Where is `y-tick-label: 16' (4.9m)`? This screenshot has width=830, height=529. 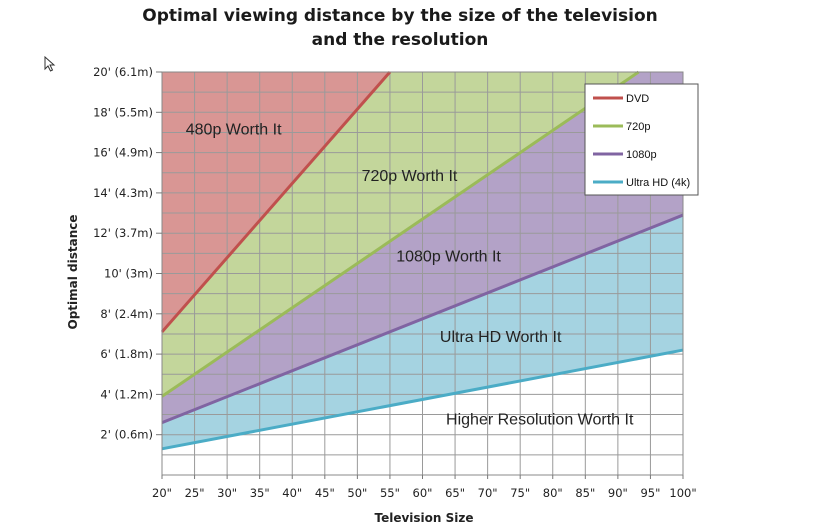
y-tick-label: 16' (4.9m) is located at coordinates (123, 153).